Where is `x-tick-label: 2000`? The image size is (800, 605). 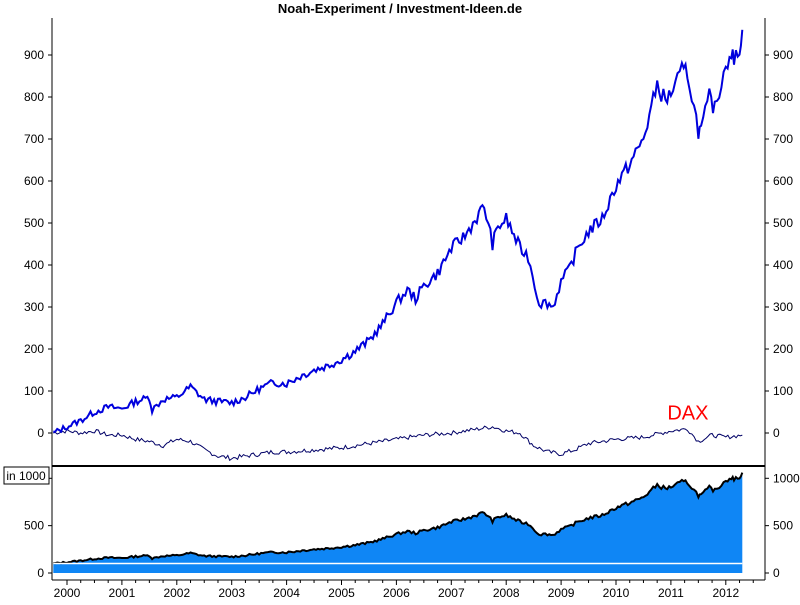
x-tick-label: 2000 is located at coordinates (67, 593).